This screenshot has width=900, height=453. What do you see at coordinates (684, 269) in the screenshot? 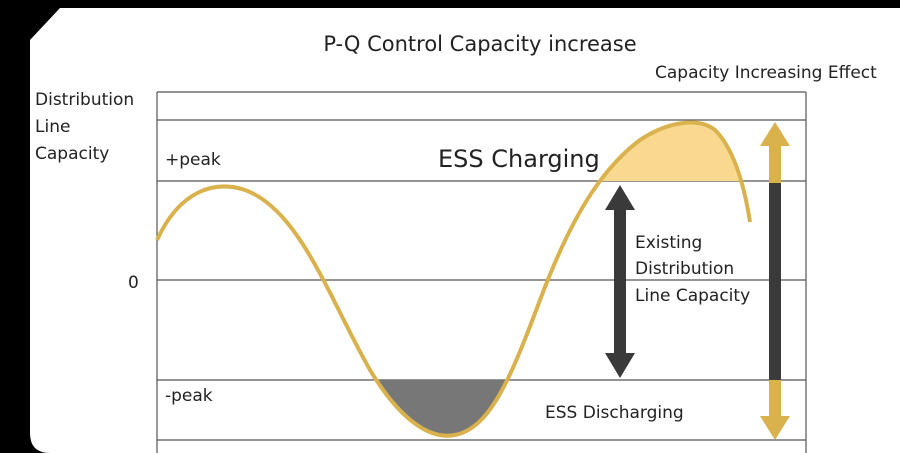
I see `existing-label: Distribution` at bounding box center [684, 269].